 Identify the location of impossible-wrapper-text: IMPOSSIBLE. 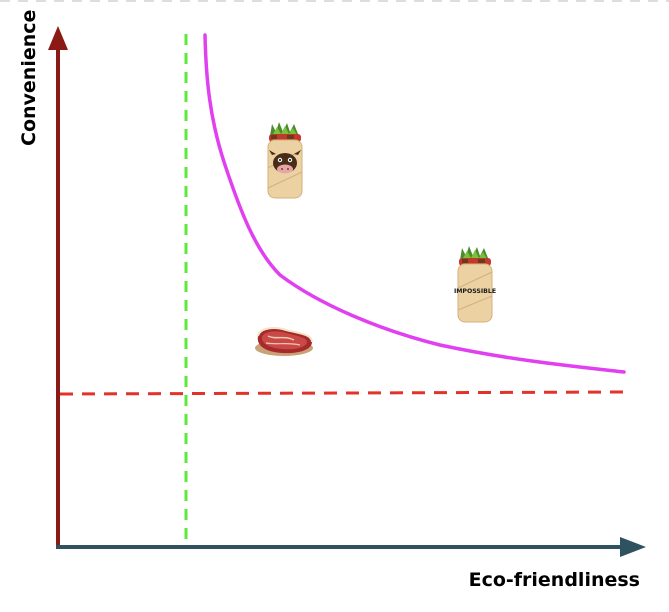
(475, 291).